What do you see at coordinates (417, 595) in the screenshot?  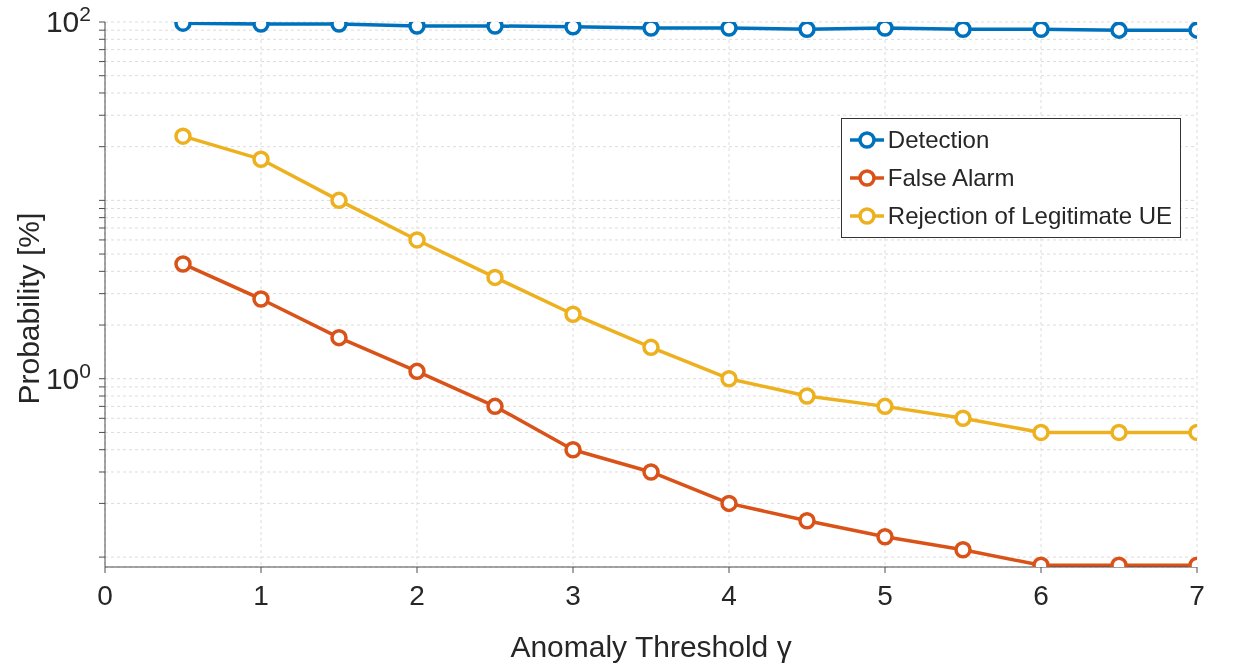 I see `x-tick-label: 2` at bounding box center [417, 595].